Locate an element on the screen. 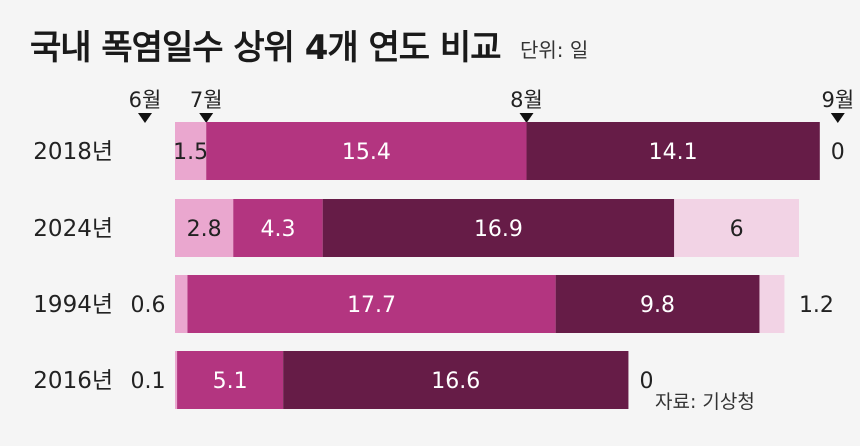  data-label: 9.8 is located at coordinates (657, 305).